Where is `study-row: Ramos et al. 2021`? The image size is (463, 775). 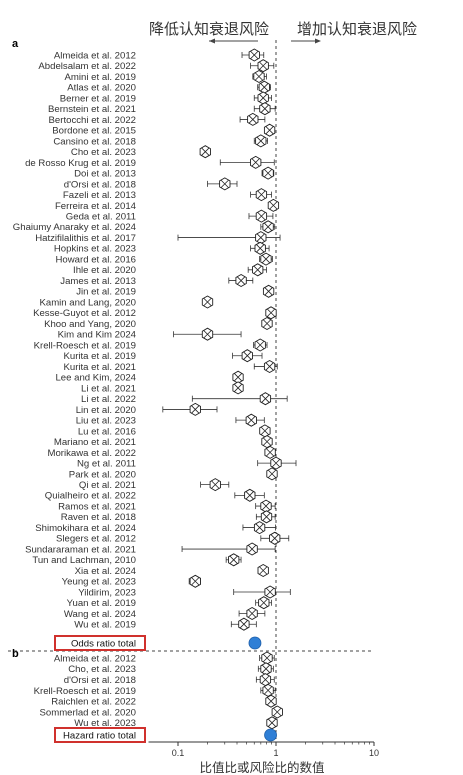
study-row: Ramos et al. 2021 is located at coordinates (167, 506).